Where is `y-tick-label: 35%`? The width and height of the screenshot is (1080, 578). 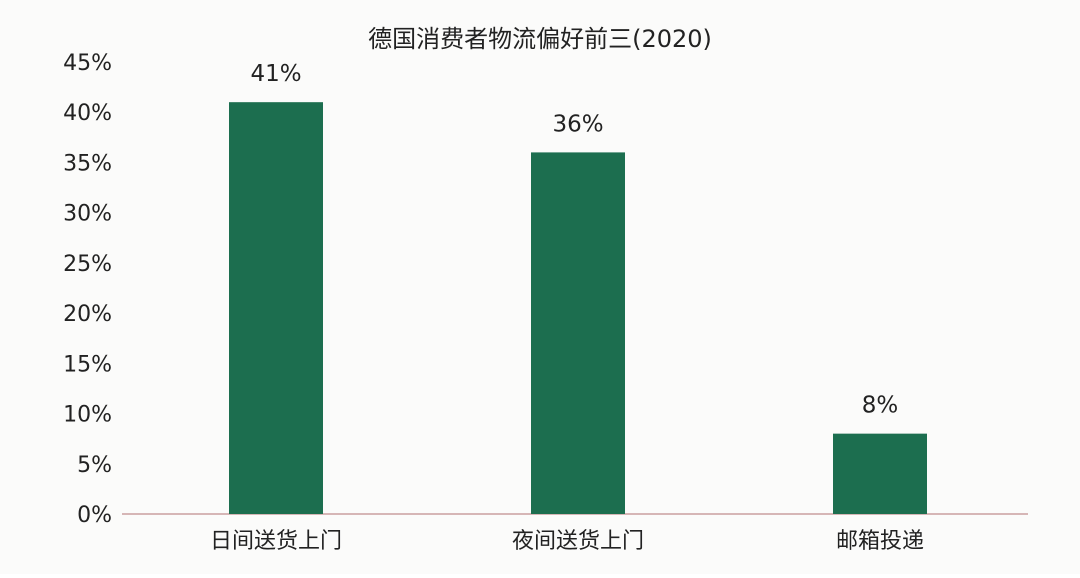 y-tick-label: 35% is located at coordinates (87, 163).